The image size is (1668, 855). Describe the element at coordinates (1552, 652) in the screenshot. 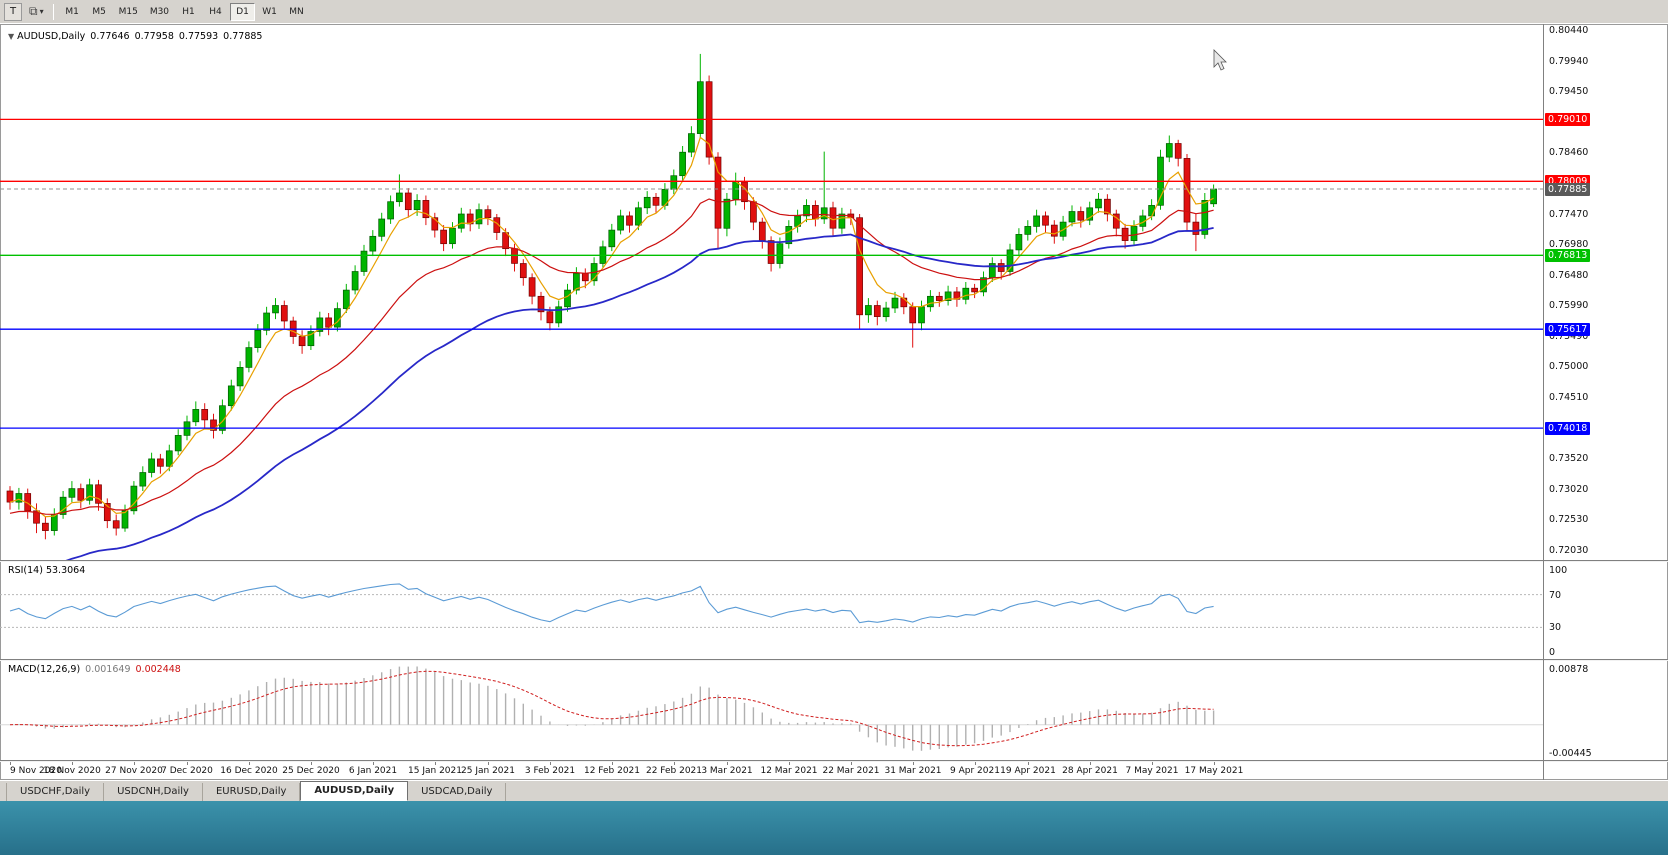

I see `rsi-axis-label: 0` at that location.